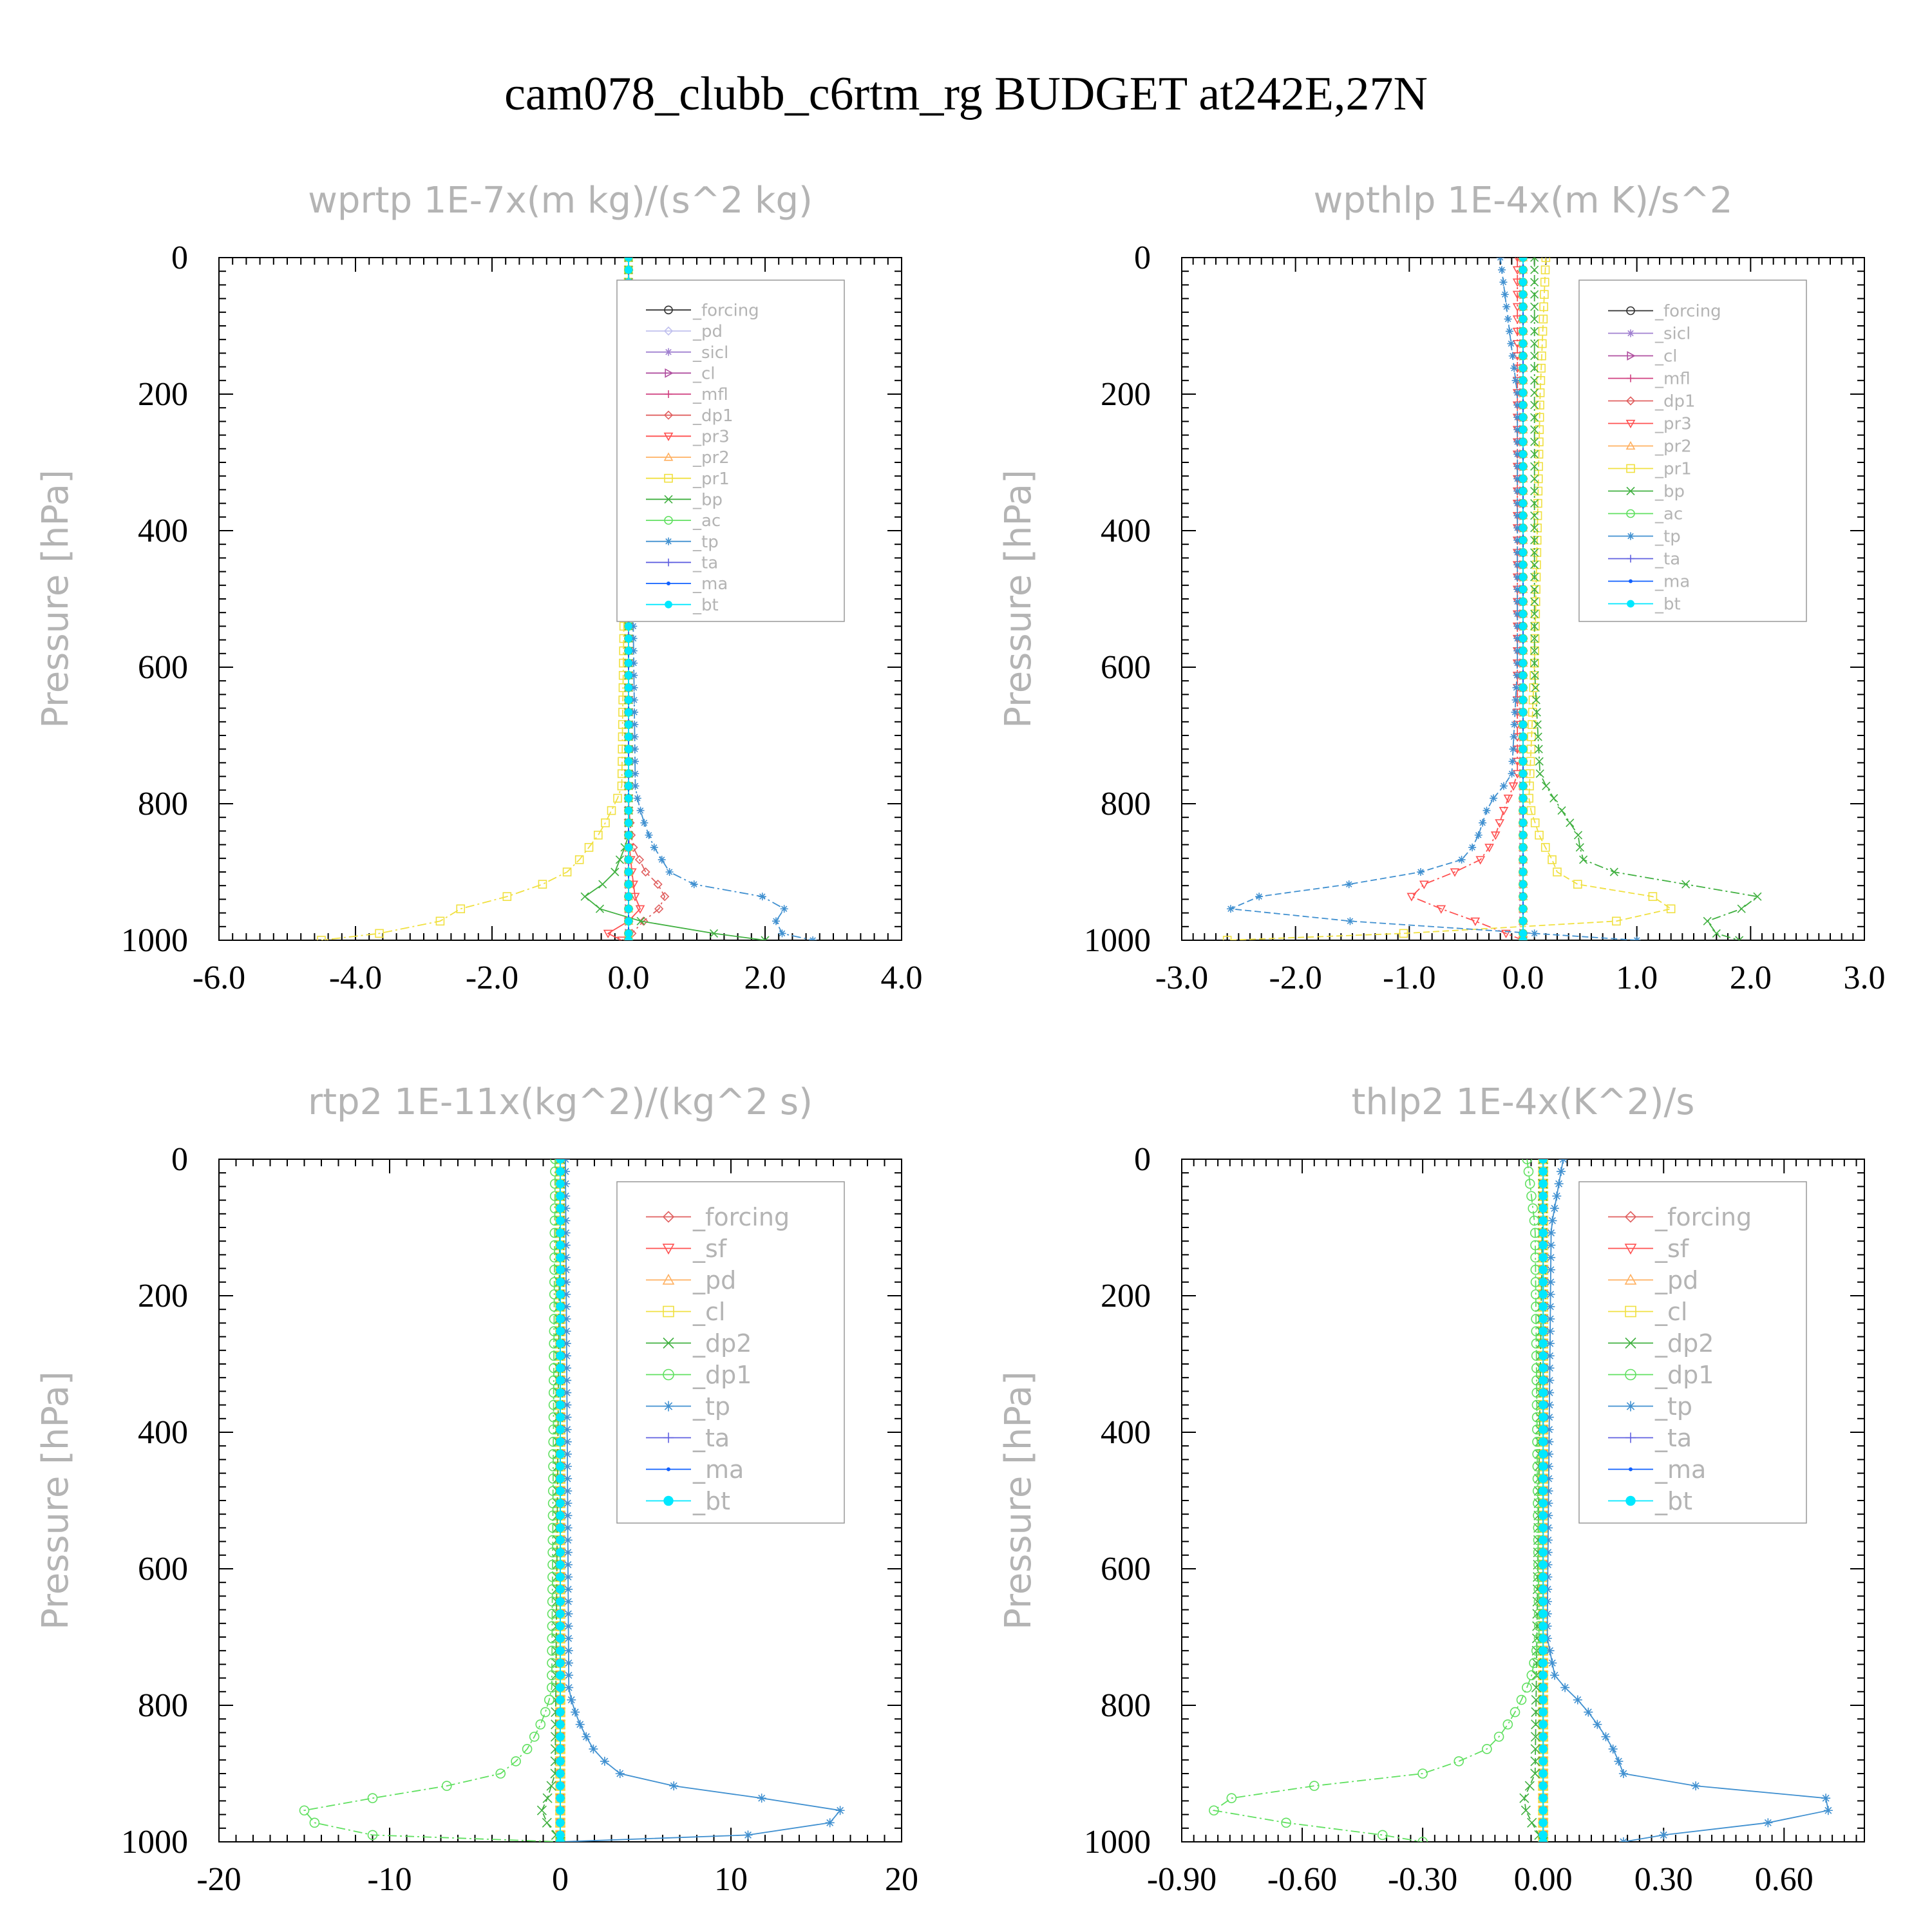 The image size is (1932, 1932). What do you see at coordinates (389, 1880) in the screenshot?
I see `x-tick-label: -10` at bounding box center [389, 1880].